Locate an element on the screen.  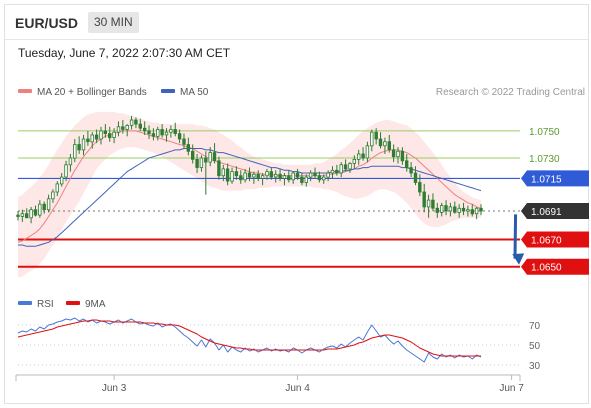
time-tick-label: Jun 7 is located at coordinates (511, 388).